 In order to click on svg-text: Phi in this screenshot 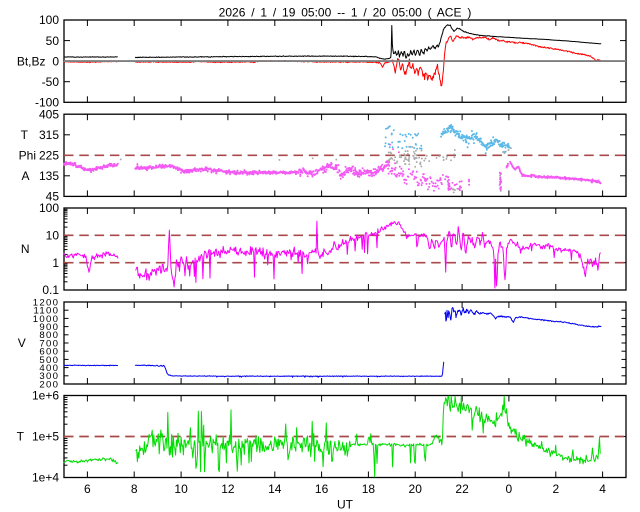, I will do `click(27, 156)`.